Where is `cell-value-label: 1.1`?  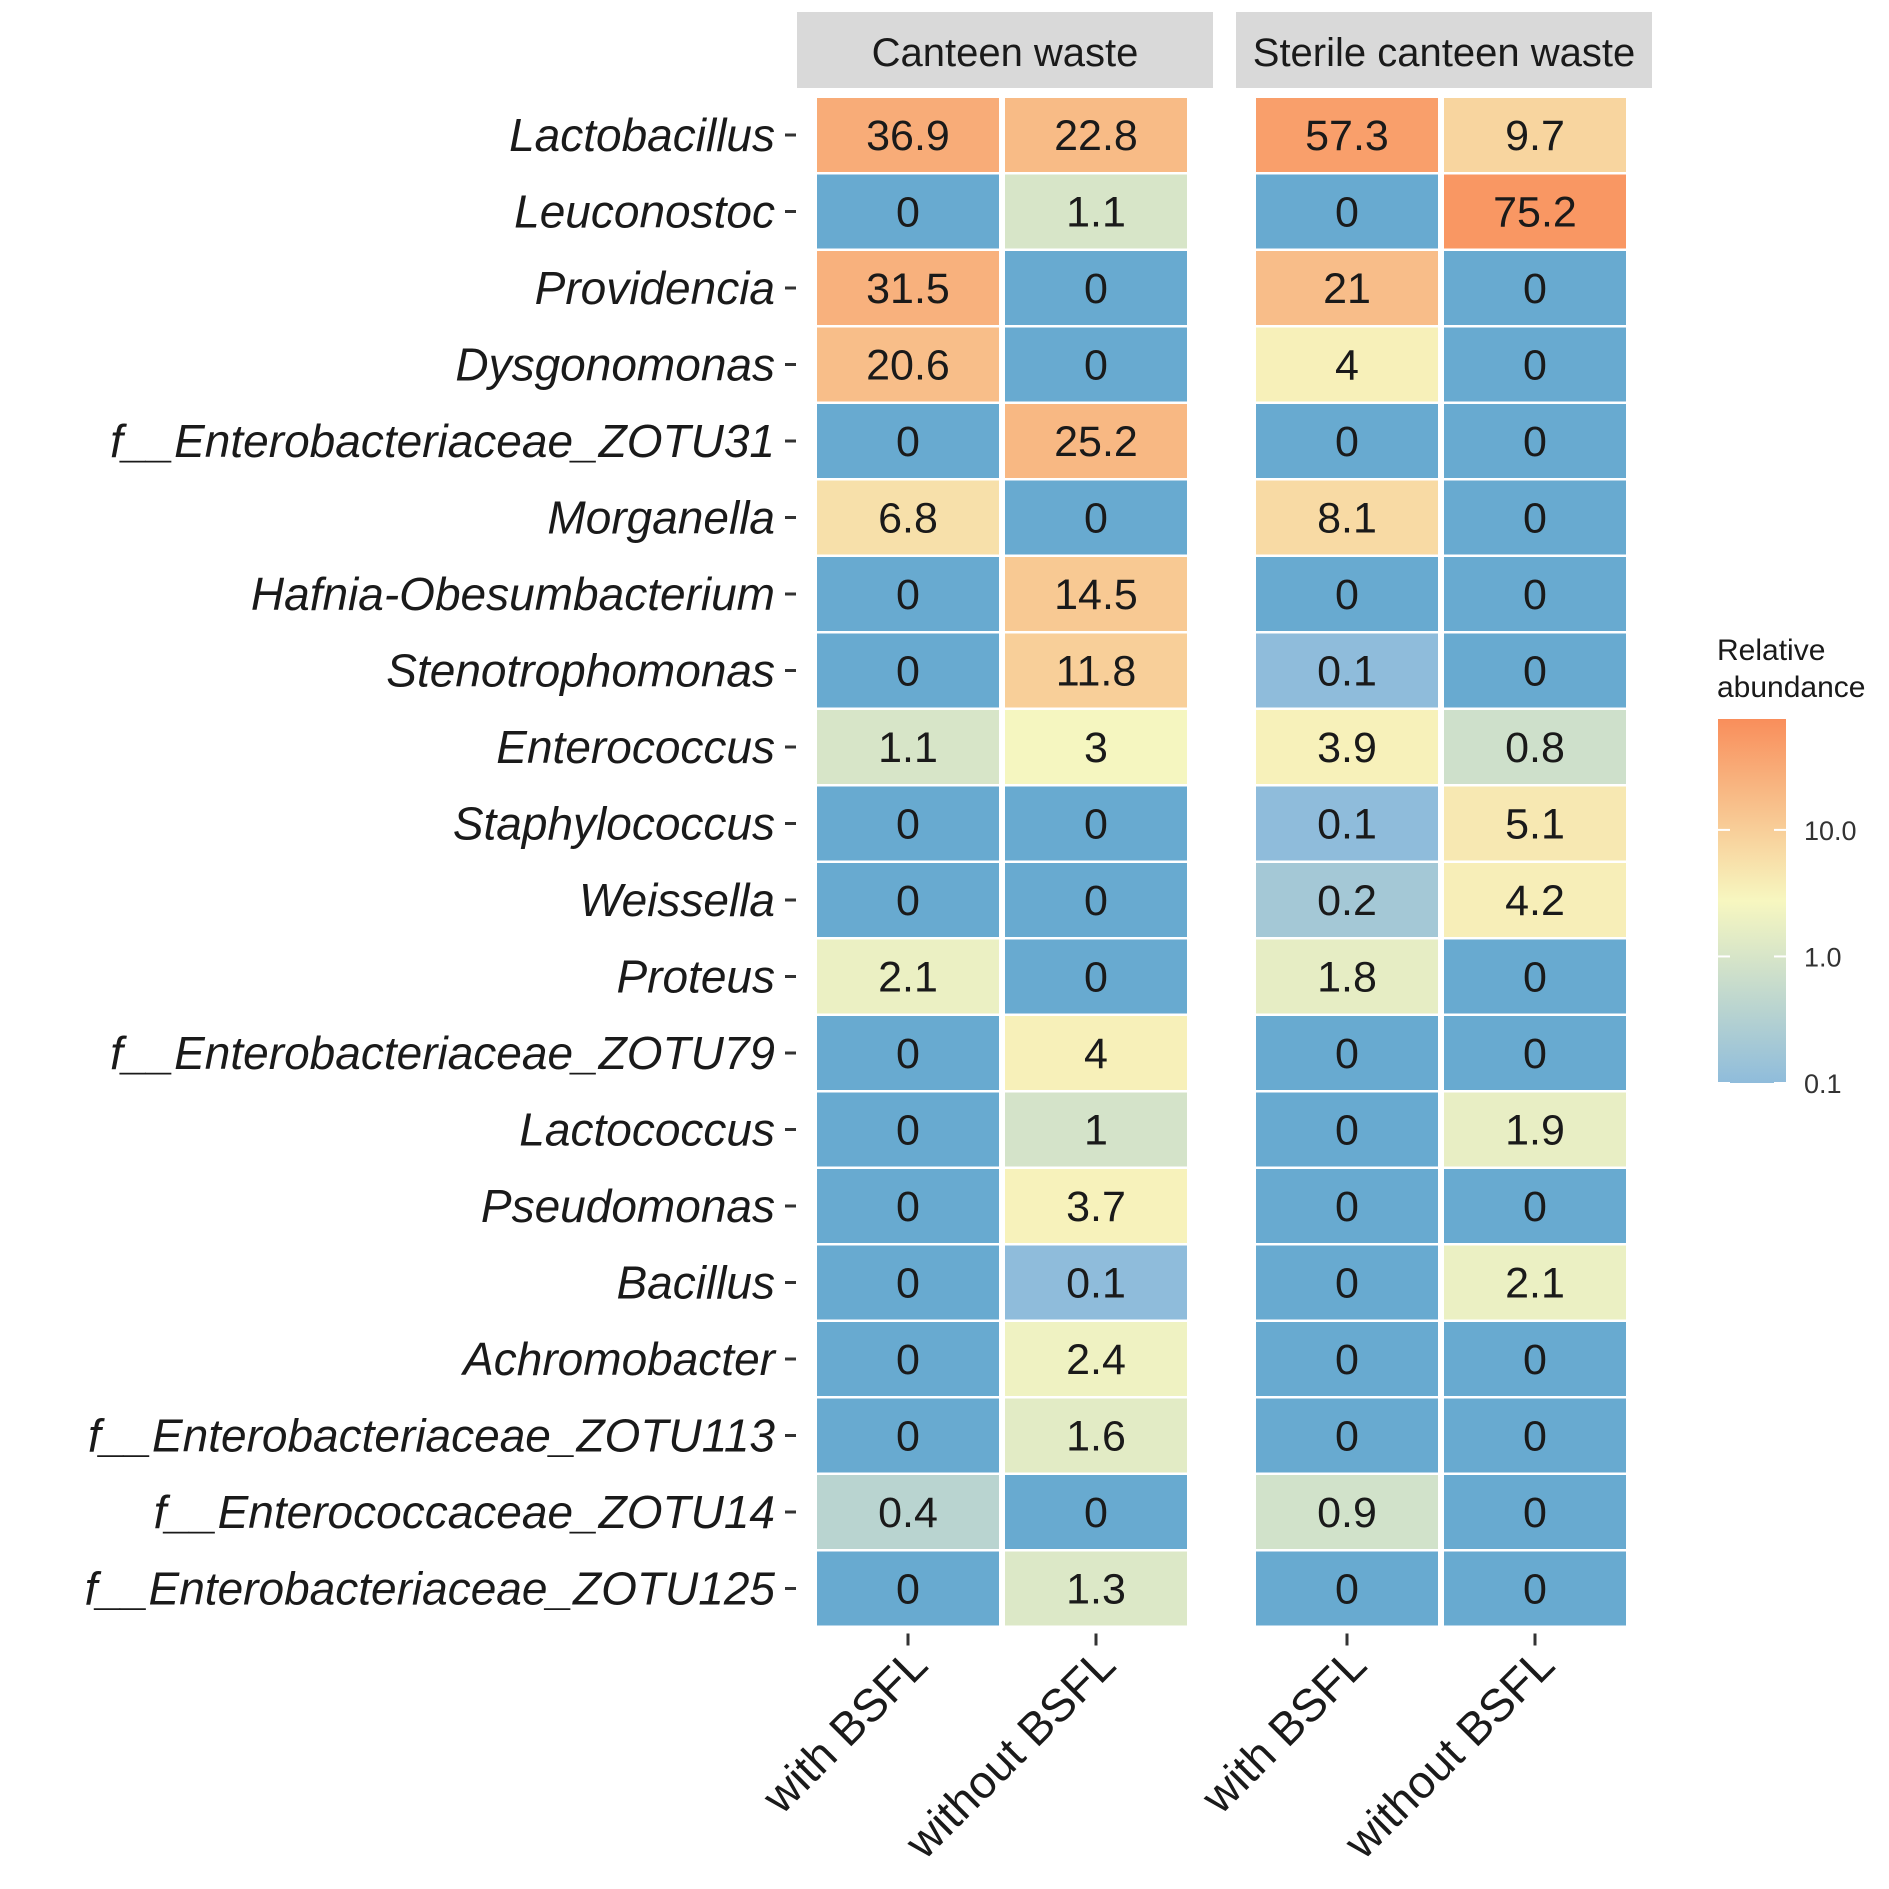
cell-value-label: 1.1 is located at coordinates (908, 748).